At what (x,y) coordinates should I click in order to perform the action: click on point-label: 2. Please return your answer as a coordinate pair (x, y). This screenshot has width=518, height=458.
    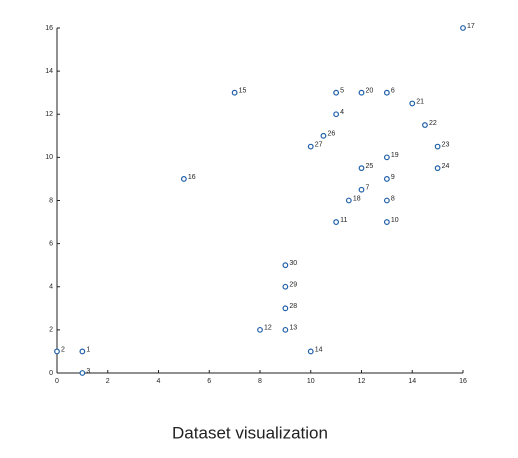
    Looking at the image, I should click on (63, 349).